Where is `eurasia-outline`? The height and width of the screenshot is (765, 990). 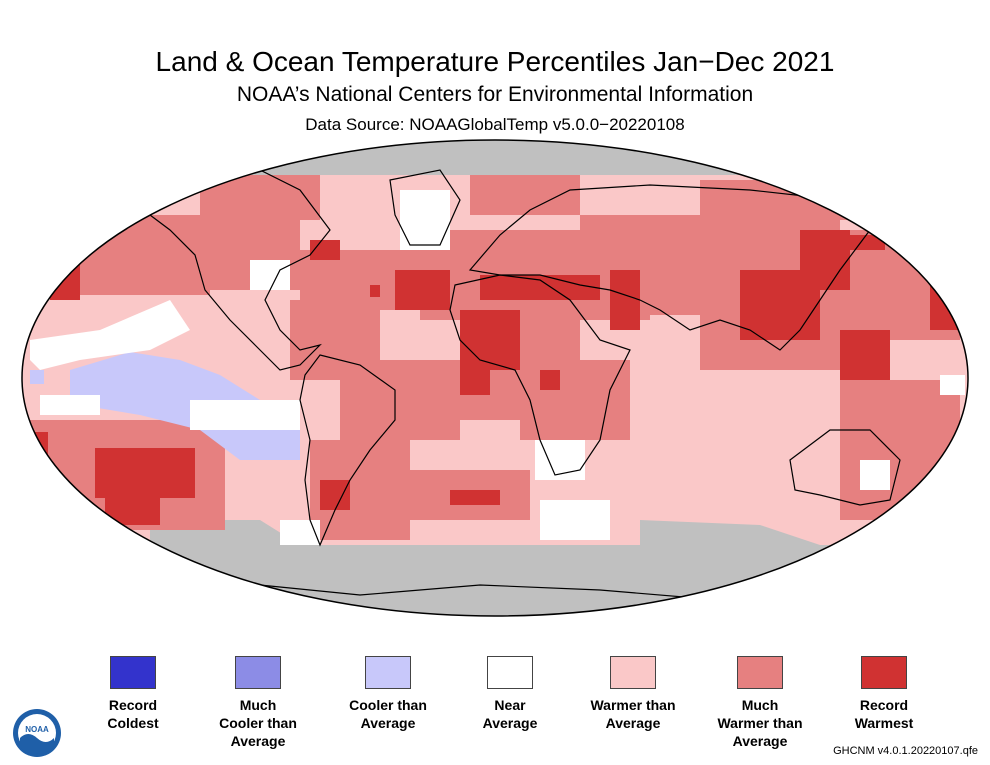 eurasia-outline is located at coordinates (669, 267).